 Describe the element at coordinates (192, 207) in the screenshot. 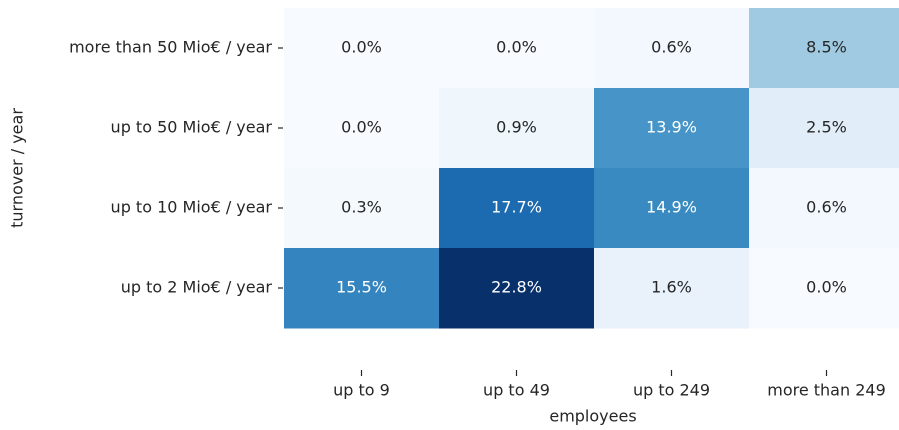

I see `y-tick-label: up to 10 Mio€ / year` at that location.